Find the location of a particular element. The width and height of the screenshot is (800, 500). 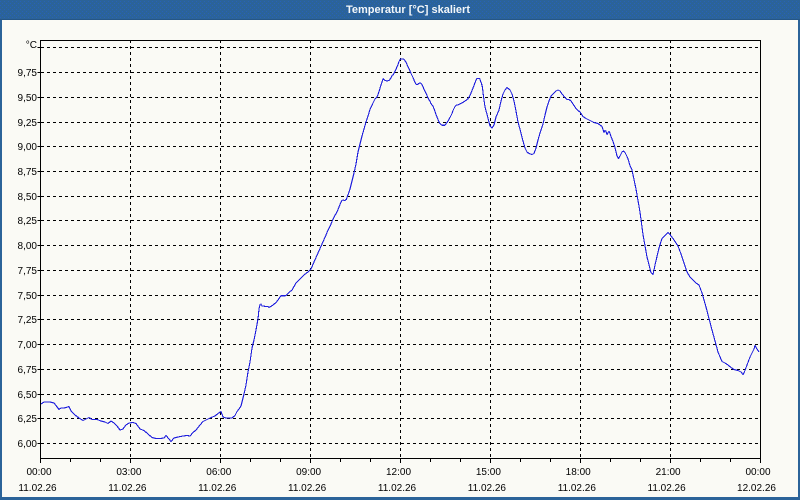

svg-text: 8,00 is located at coordinates (28, 246).